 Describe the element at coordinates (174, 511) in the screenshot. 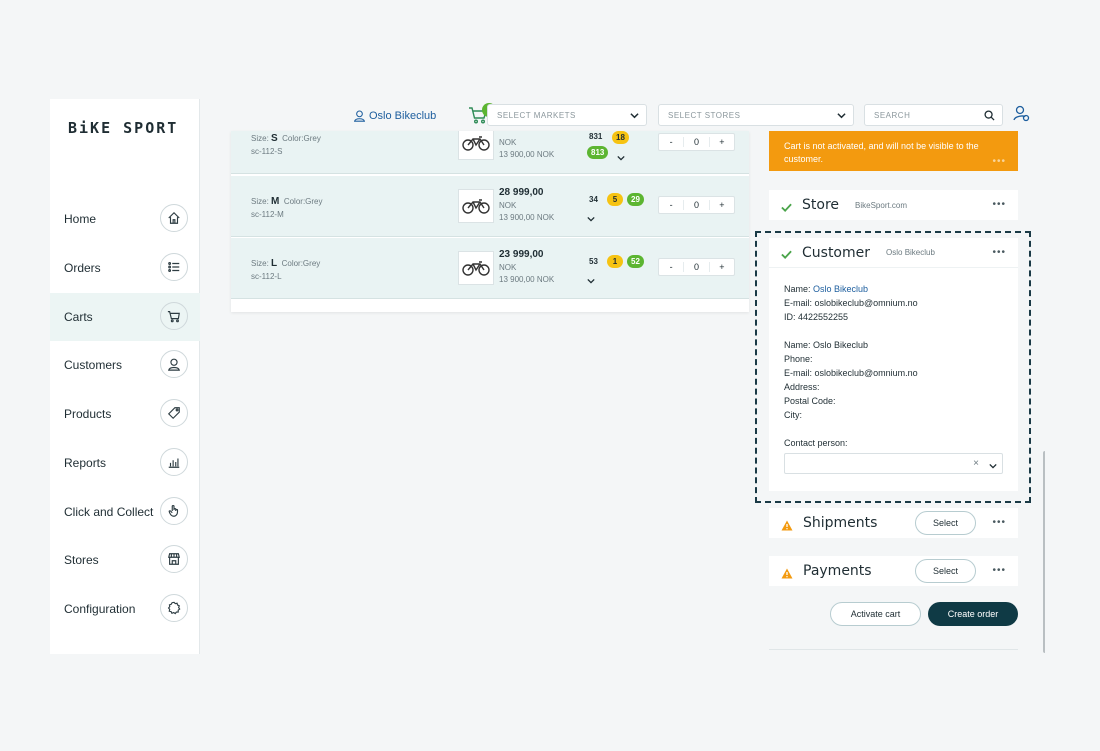

I see `hand-pointer-icon` at that location.